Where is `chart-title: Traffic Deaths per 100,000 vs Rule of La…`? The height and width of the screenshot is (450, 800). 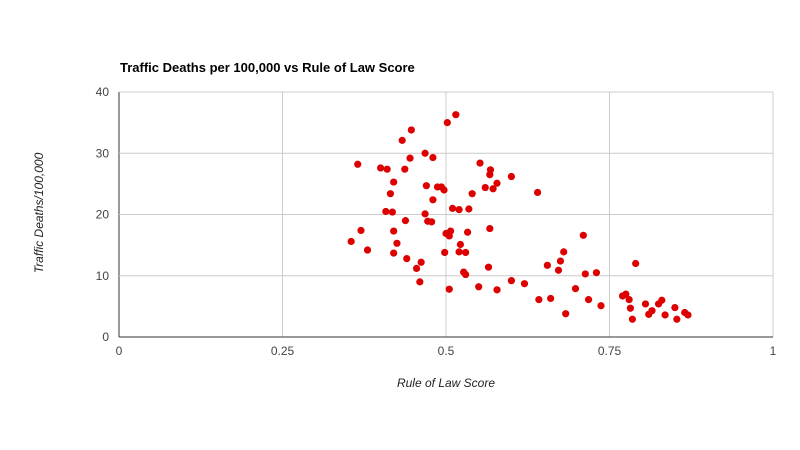
chart-title: Traffic Deaths per 100,000 vs Rule of La… is located at coordinates (267, 67).